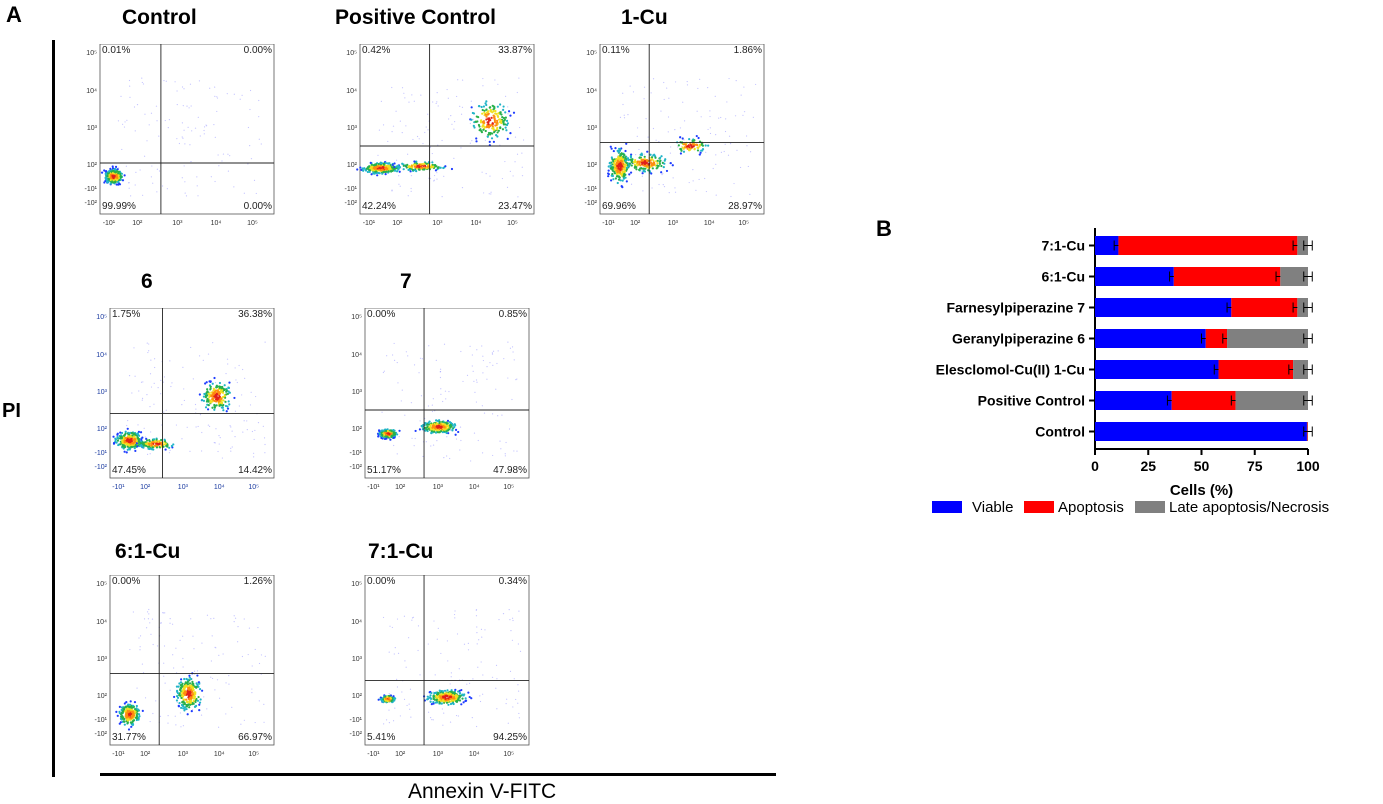 This screenshot has height=804, width=1383. Describe the element at coordinates (381, 581) in the screenshot. I see `facs-quadrant-ul-percent: 0.00%` at that location.